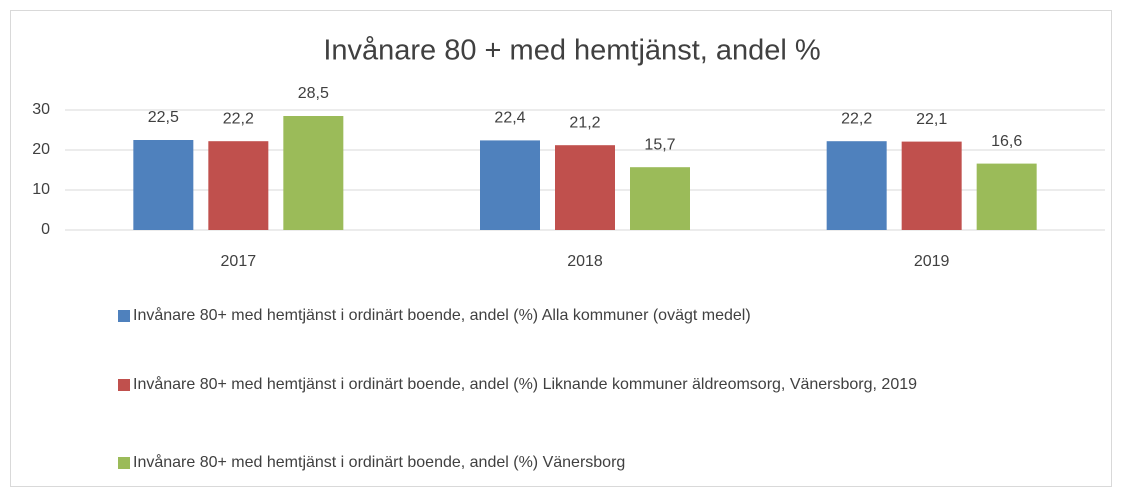 The height and width of the screenshot is (488, 1123). What do you see at coordinates (41, 109) in the screenshot?
I see `y-tick-label: 30` at bounding box center [41, 109].